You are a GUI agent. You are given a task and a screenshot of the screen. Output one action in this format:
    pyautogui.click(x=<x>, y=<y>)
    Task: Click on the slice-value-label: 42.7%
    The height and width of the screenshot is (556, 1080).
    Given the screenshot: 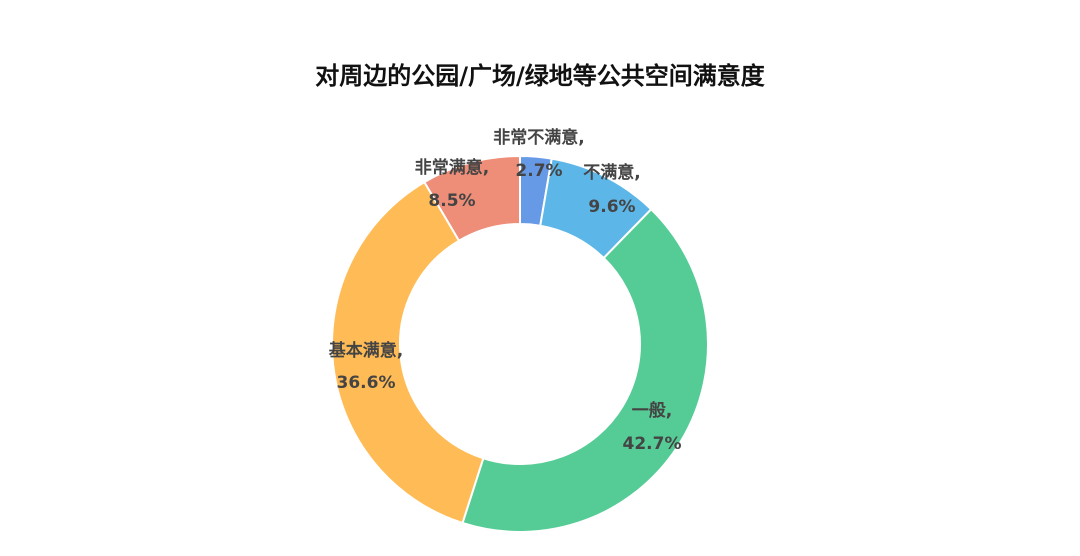 What is the action you would take?
    pyautogui.click(x=652, y=444)
    